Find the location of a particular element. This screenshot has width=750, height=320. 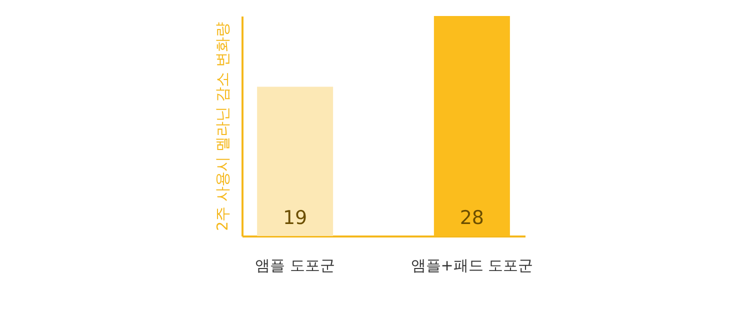

y-axis-title: 2주 사용시 멜라닌 감소 변화량 is located at coordinates (223, 126).